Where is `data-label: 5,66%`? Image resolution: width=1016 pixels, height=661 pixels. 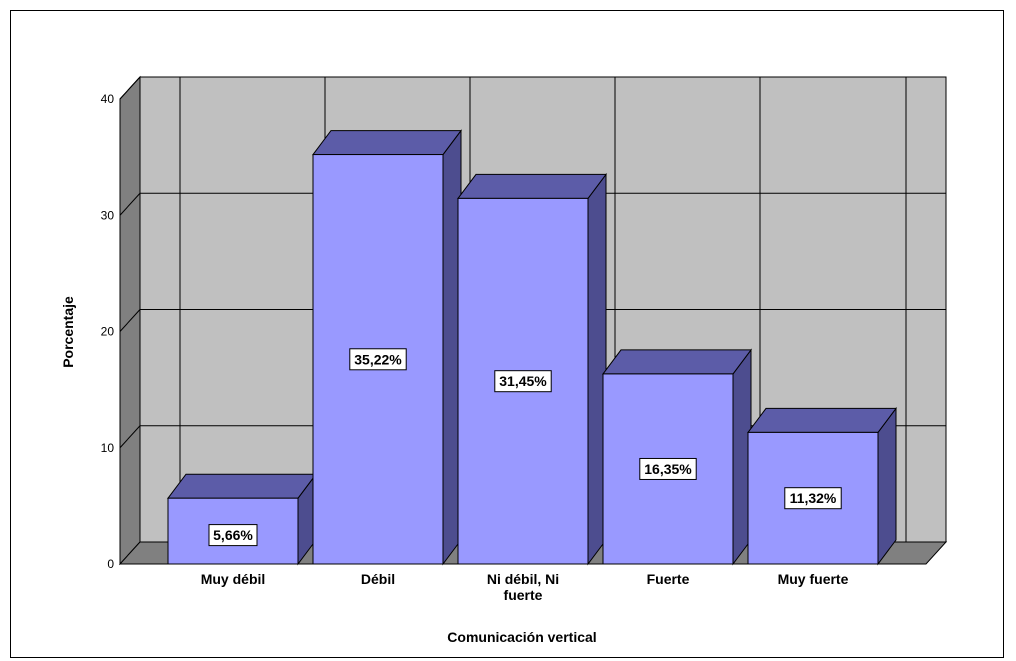
data-label: 5,66% is located at coordinates (233, 535).